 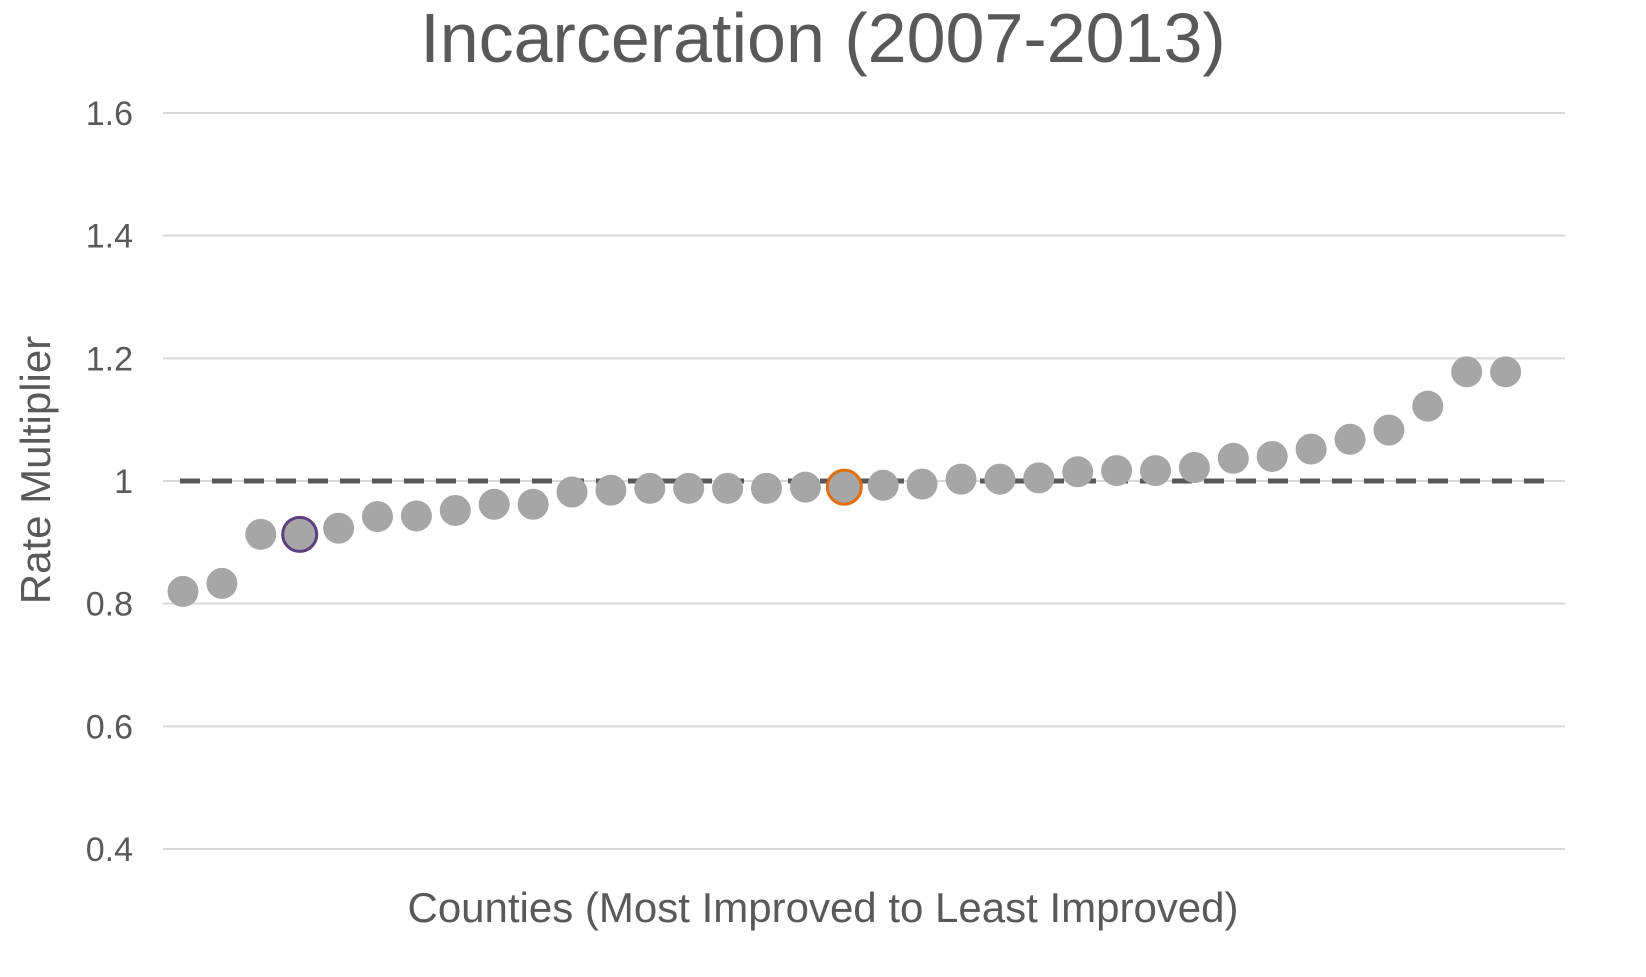 What do you see at coordinates (35, 470) in the screenshot?
I see `y-axis-label: Rate Multiplier` at bounding box center [35, 470].